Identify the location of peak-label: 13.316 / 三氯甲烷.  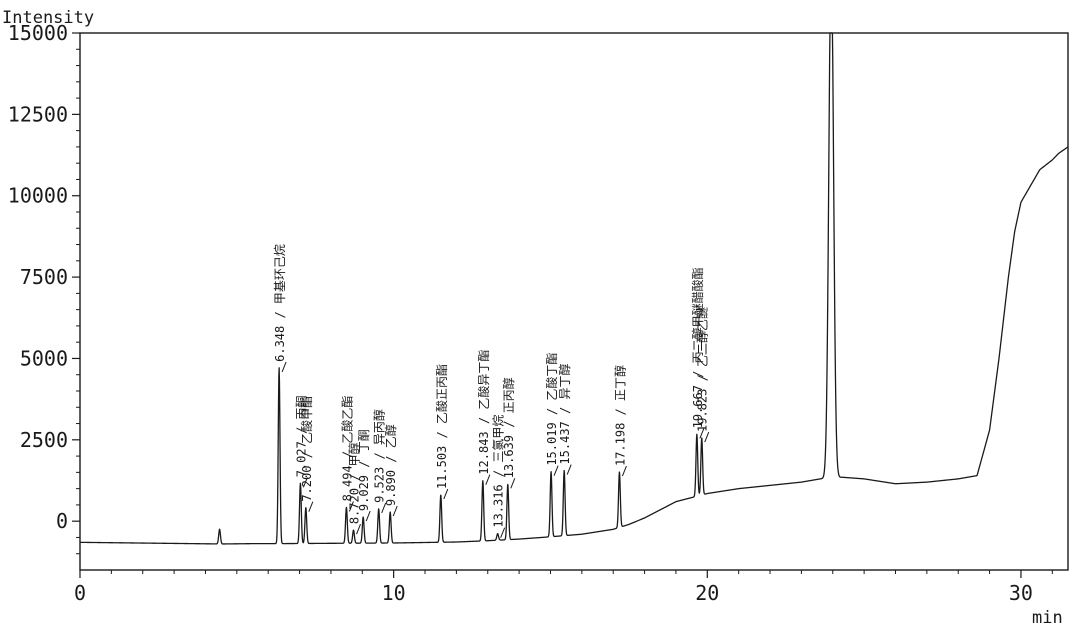
(499, 471).